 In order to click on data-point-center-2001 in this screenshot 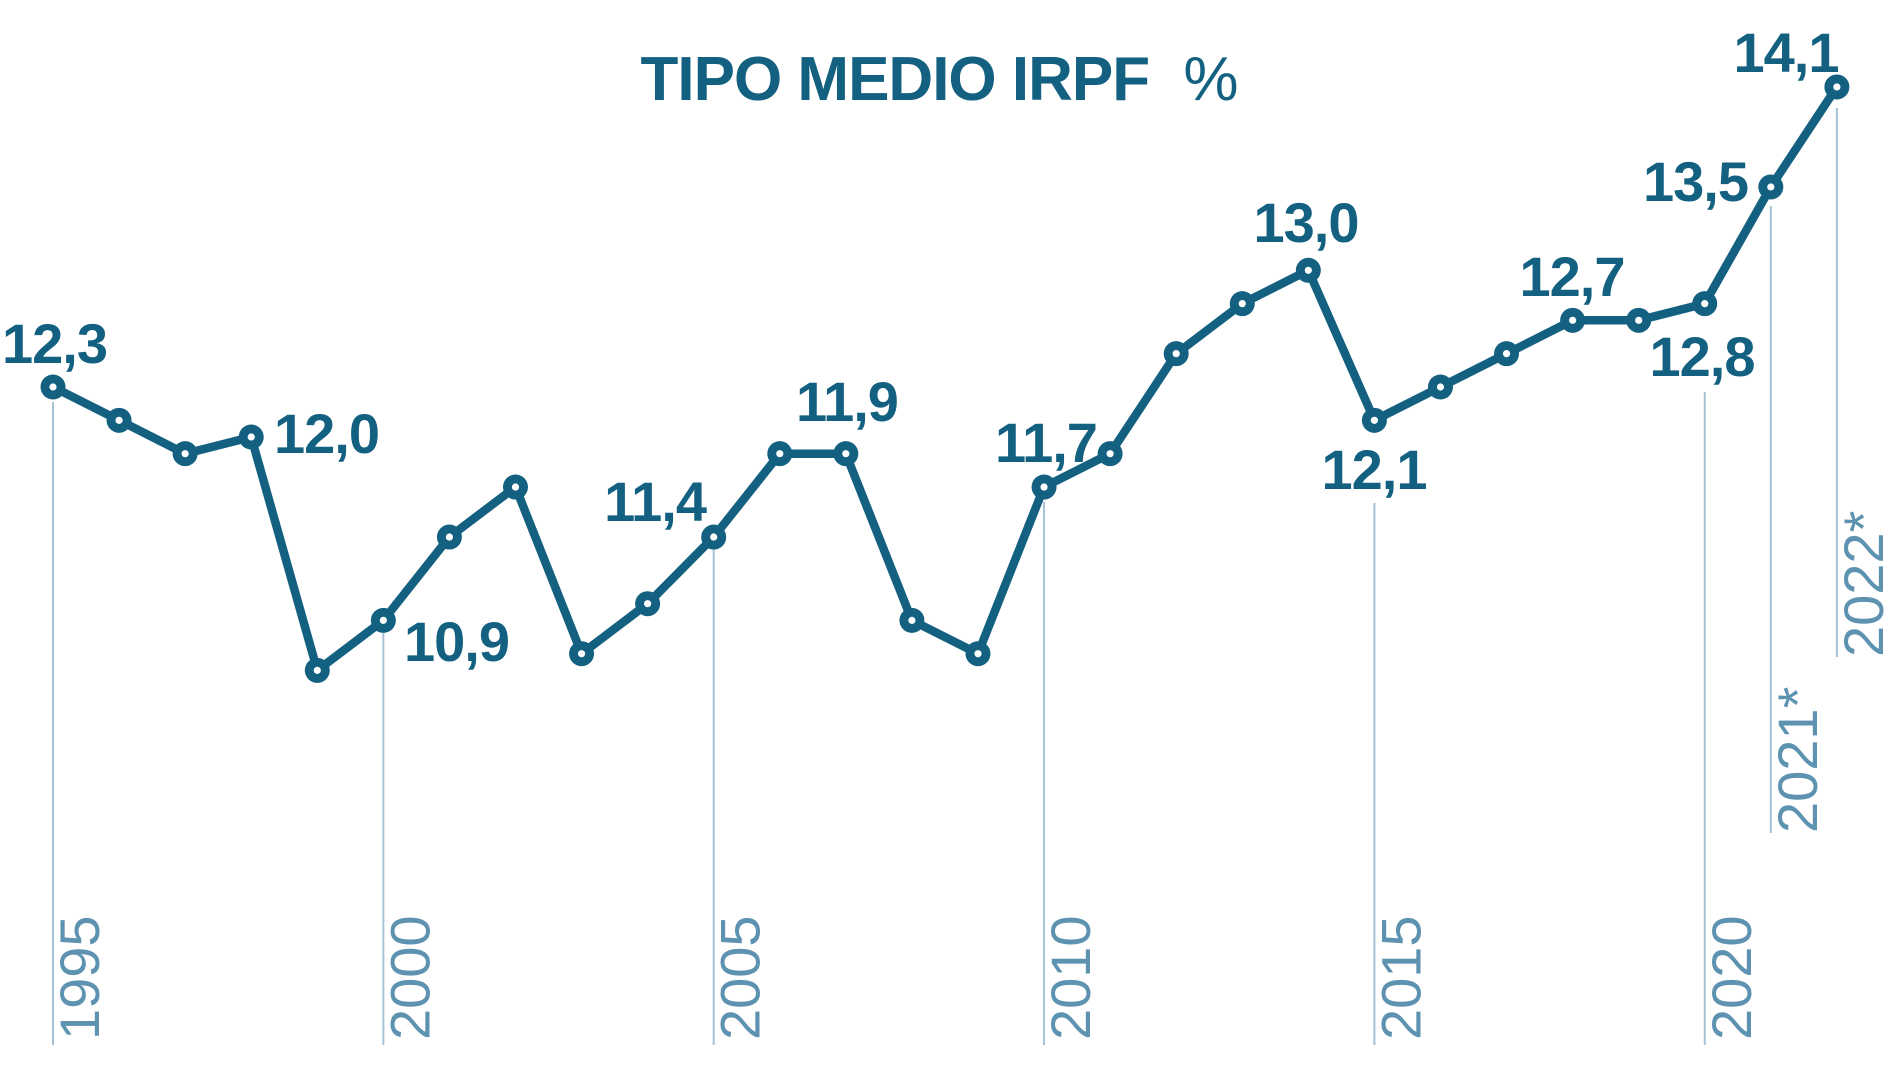, I will do `click(449, 537)`.